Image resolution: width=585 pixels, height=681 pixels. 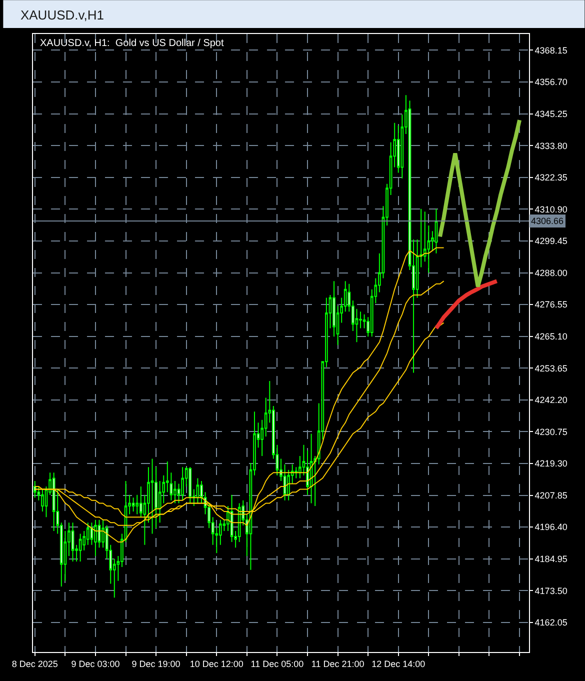 I want to click on y-tick-label: 4322.35, so click(x=551, y=177).